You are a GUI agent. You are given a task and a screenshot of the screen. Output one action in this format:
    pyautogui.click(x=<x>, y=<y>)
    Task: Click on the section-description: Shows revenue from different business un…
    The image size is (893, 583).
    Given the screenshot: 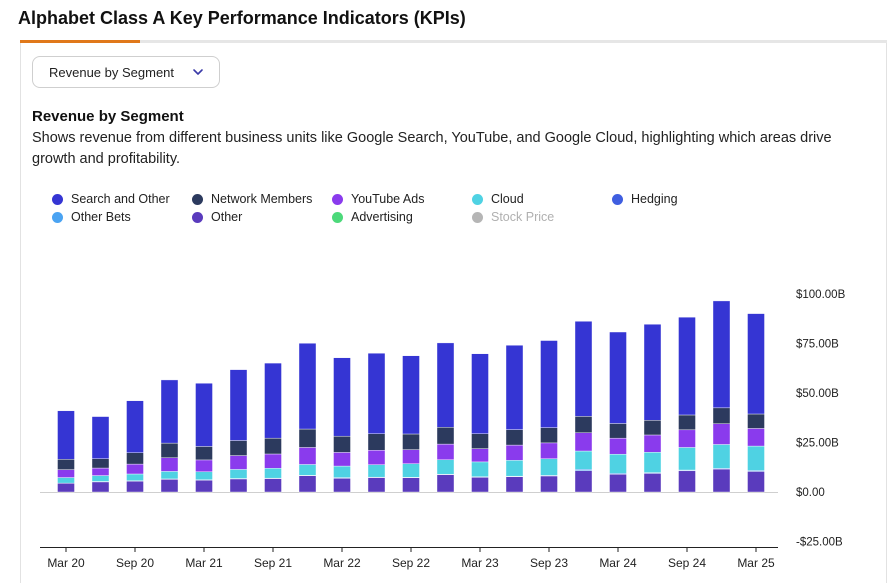 What is the action you would take?
    pyautogui.click(x=442, y=149)
    